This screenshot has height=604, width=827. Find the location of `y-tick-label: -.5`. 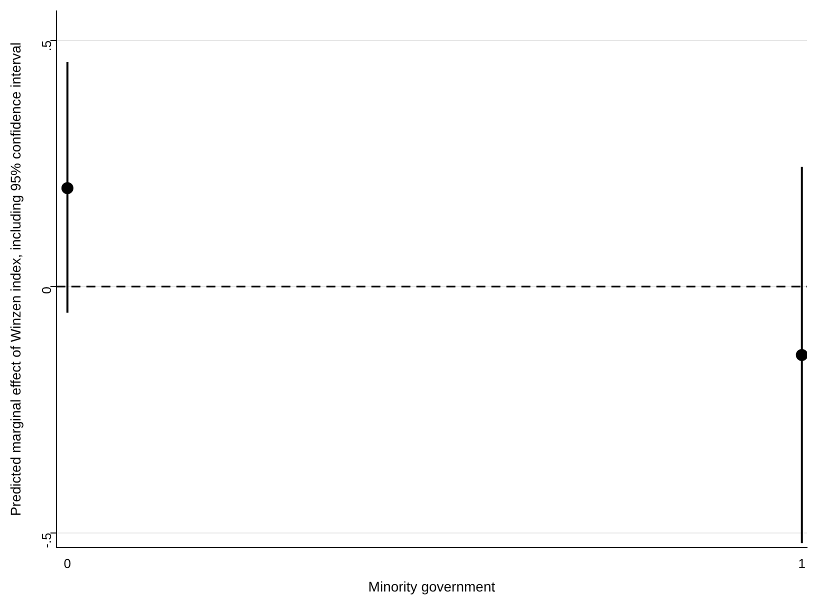

y-tick-label: -.5 is located at coordinates (46, 540).